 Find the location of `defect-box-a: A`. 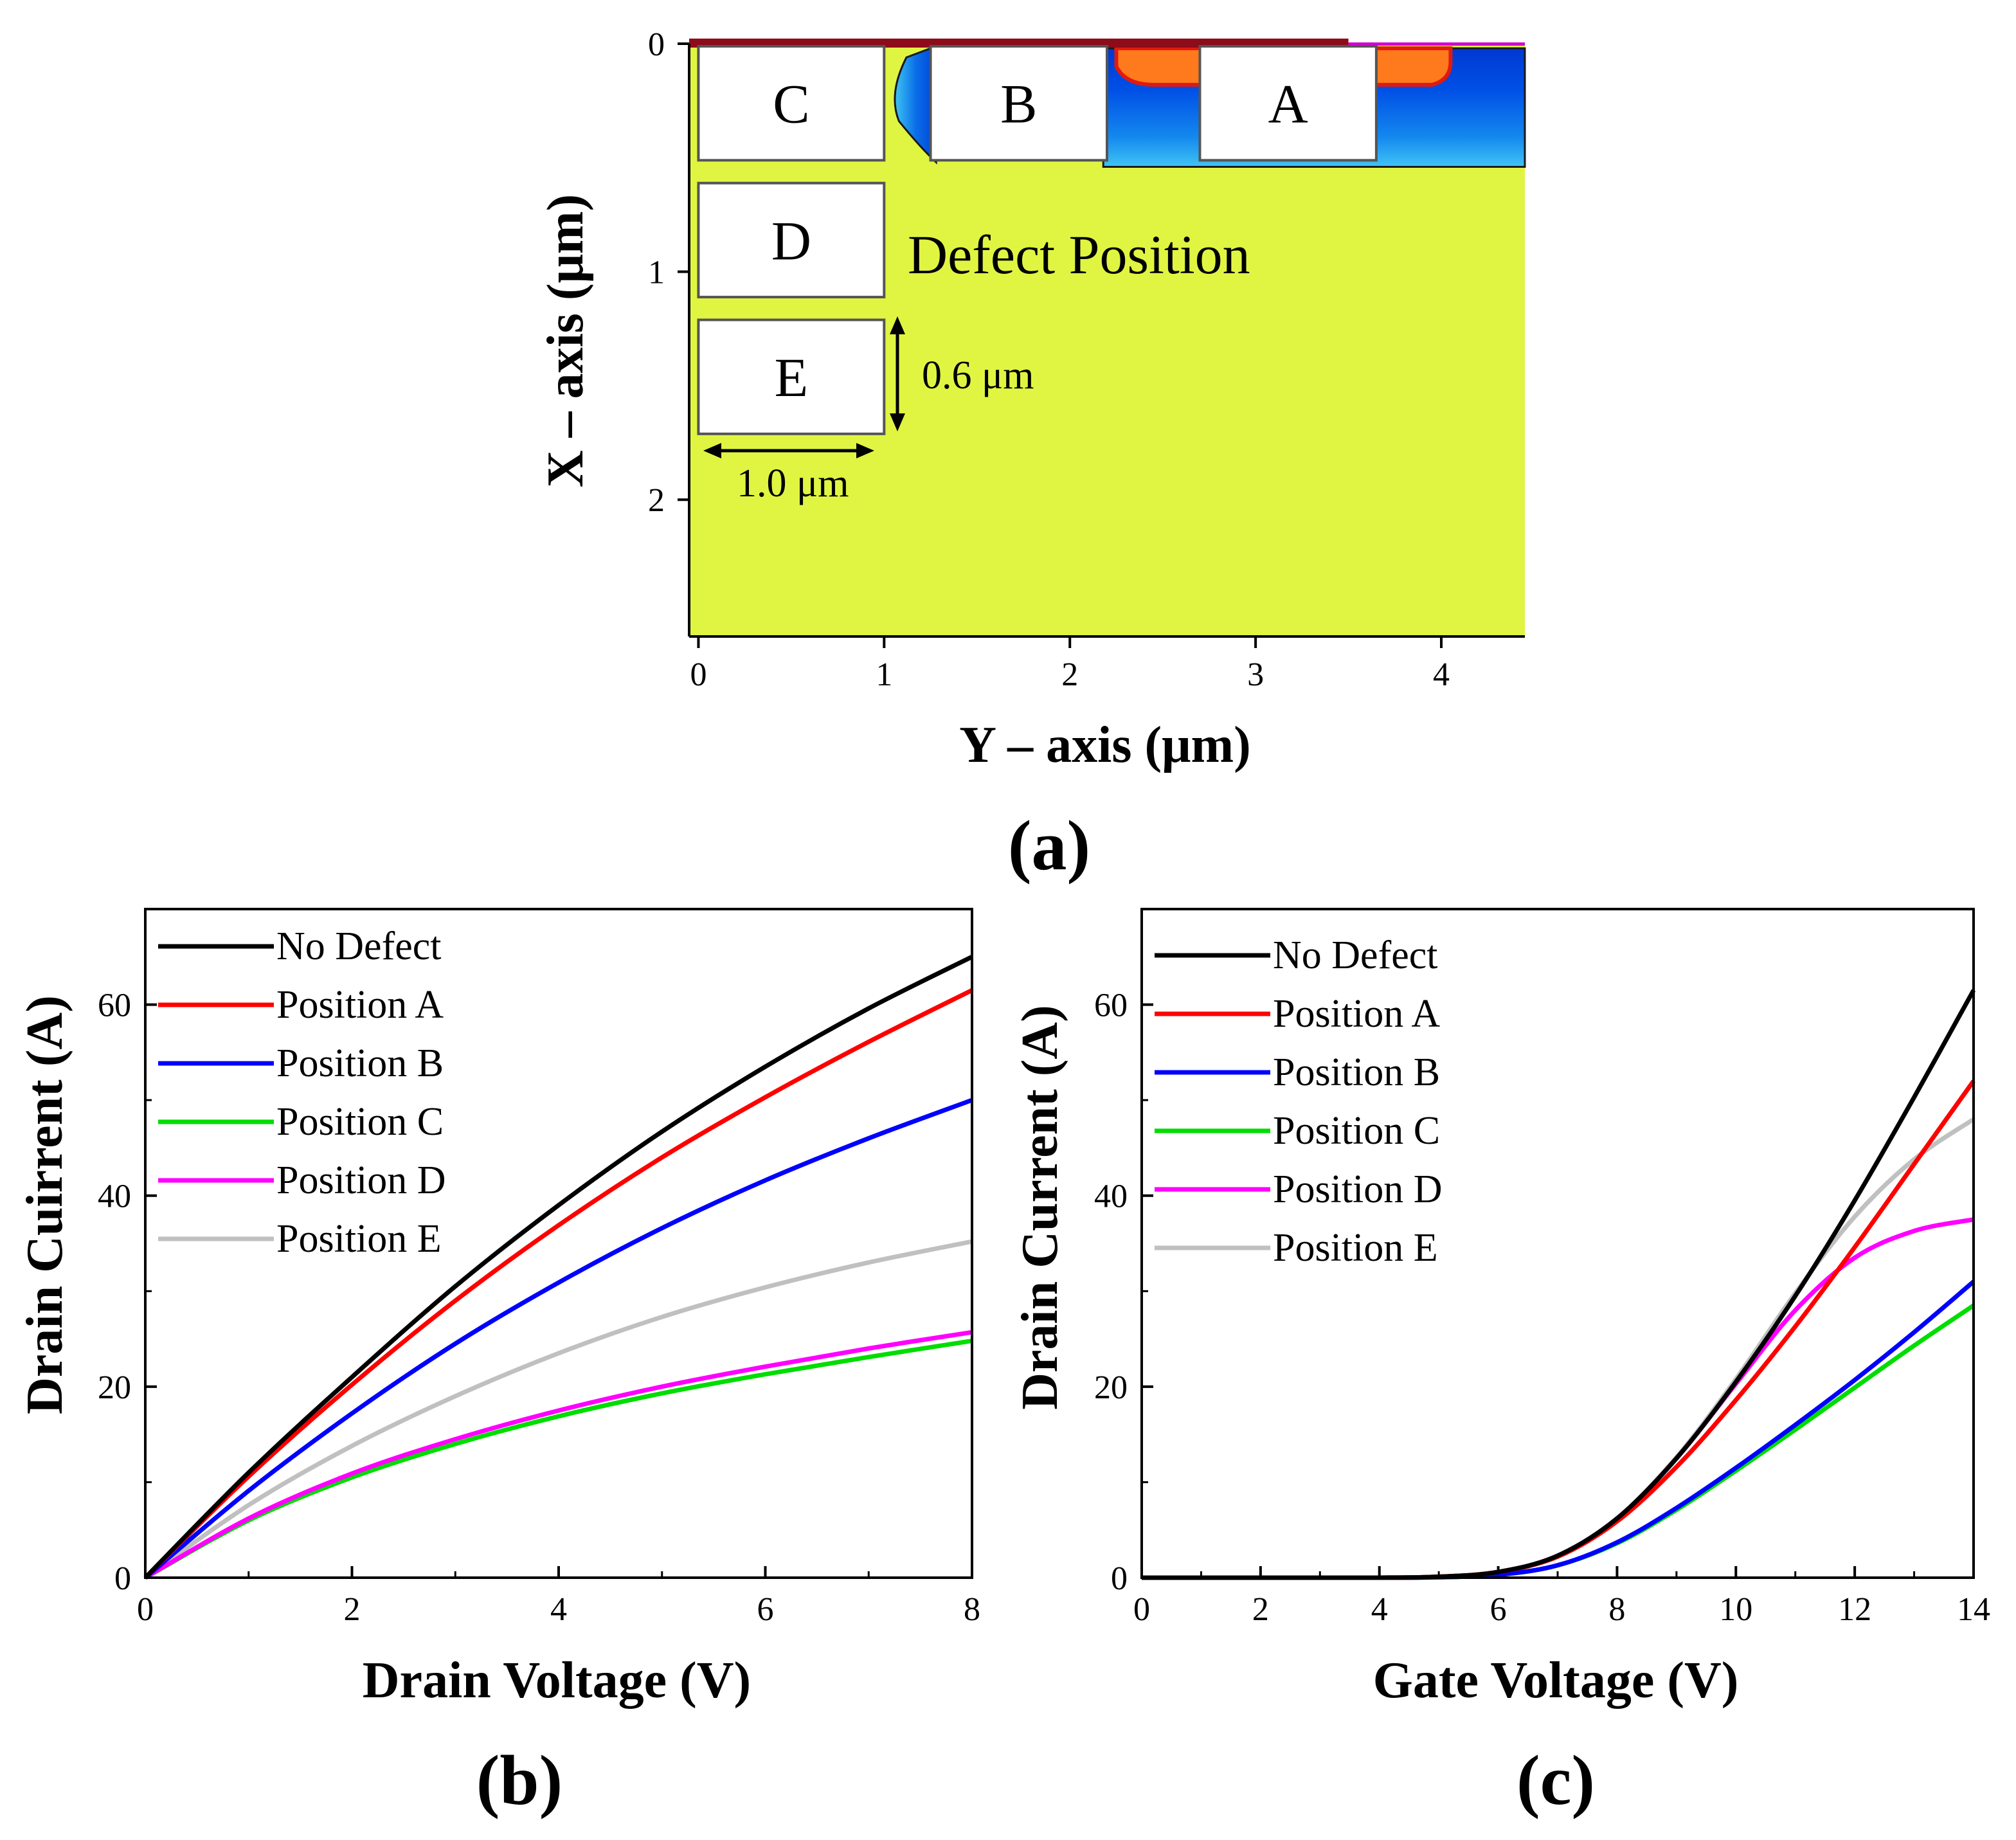

defect-box-a: A is located at coordinates (1288, 103).